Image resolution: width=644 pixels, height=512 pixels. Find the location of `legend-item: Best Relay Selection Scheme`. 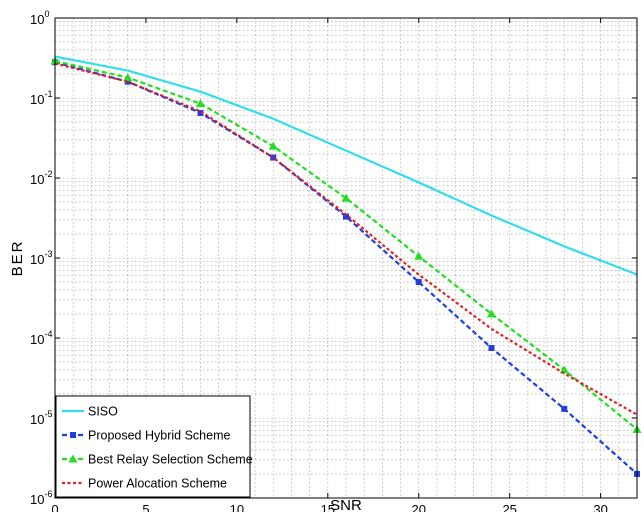

legend-item: Best Relay Selection Scheme is located at coordinates (157, 460).